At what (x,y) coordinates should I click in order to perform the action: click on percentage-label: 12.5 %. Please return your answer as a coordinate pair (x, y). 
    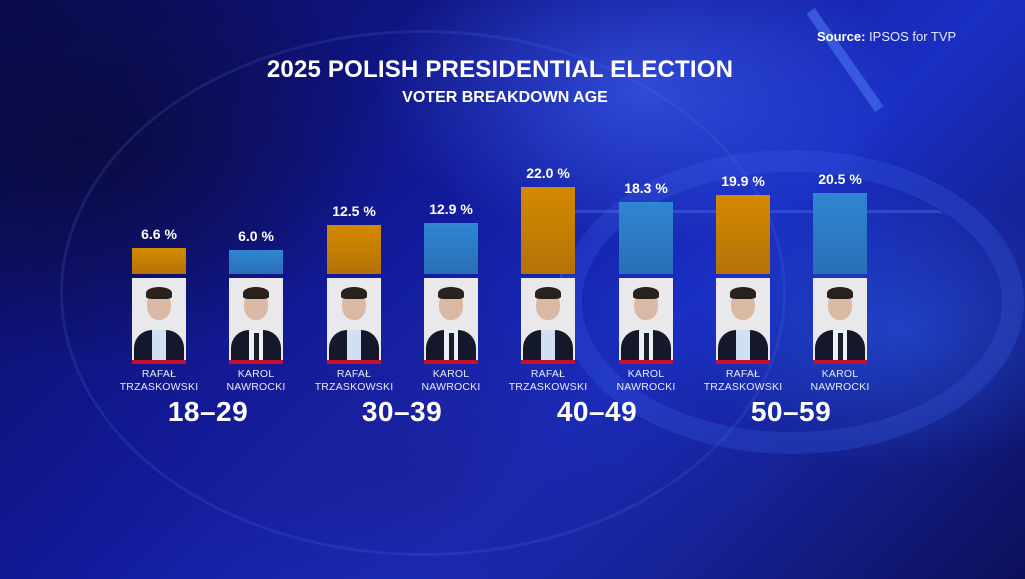
    Looking at the image, I should click on (354, 211).